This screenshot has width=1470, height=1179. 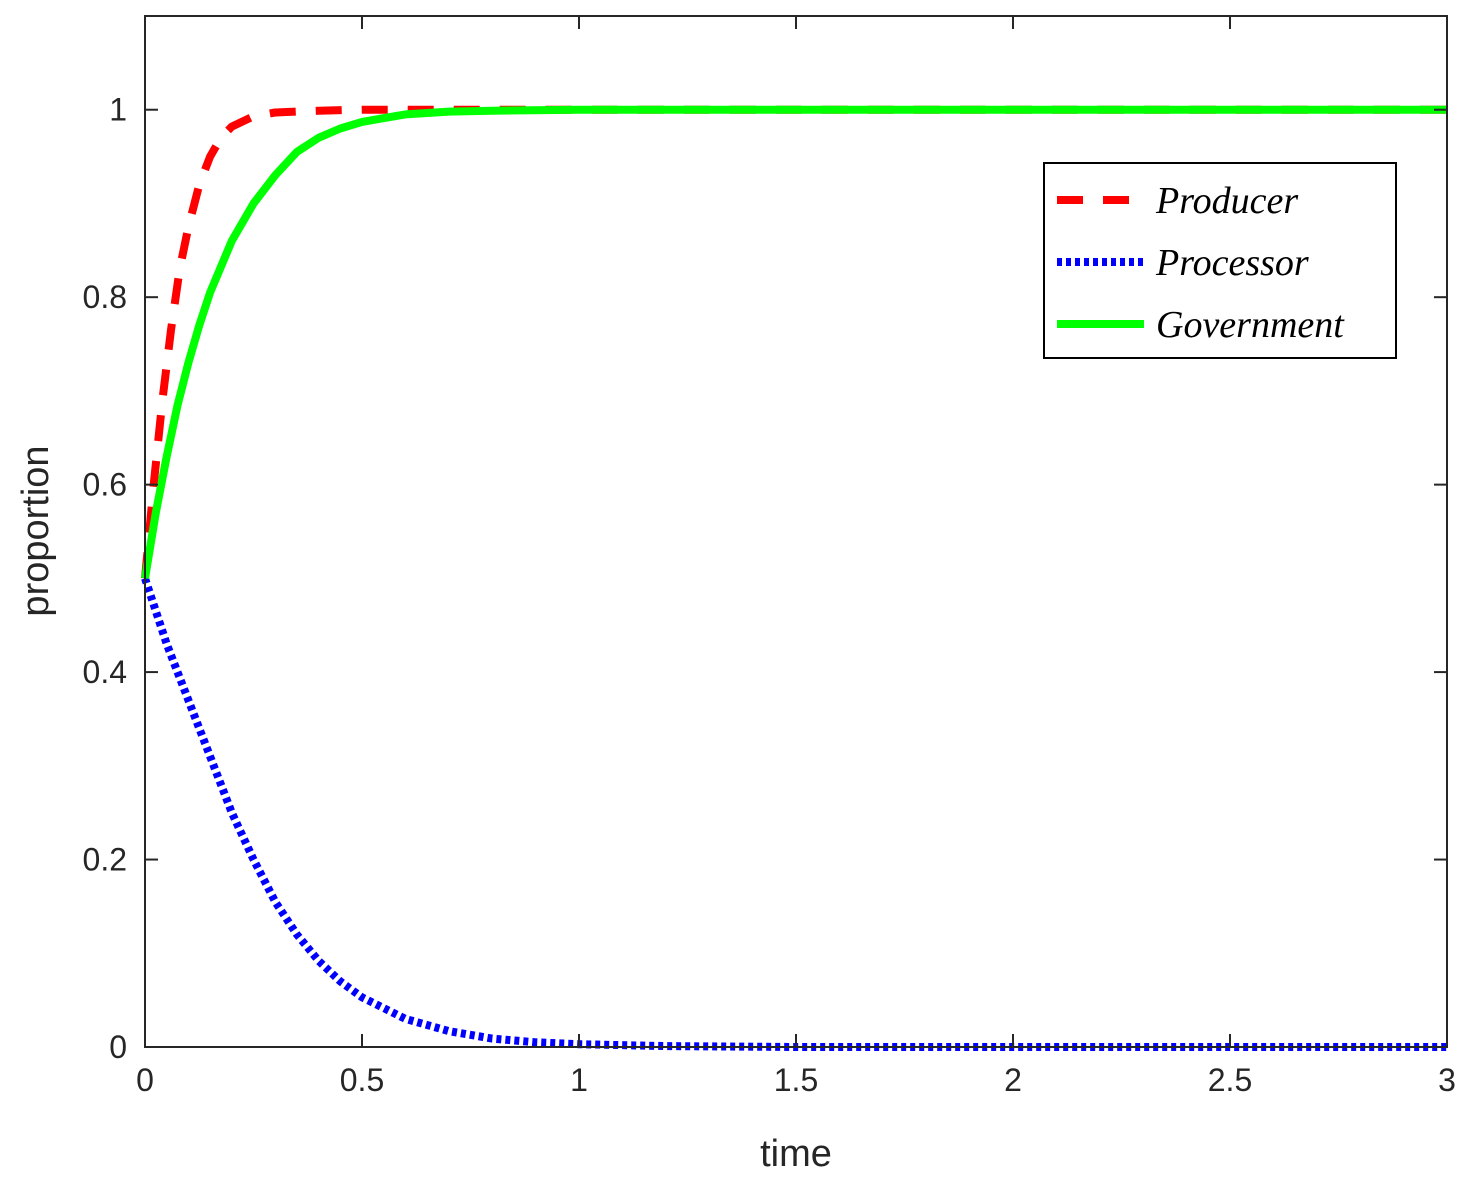 What do you see at coordinates (796, 1080) in the screenshot?
I see `x-tick-label: 1.5` at bounding box center [796, 1080].